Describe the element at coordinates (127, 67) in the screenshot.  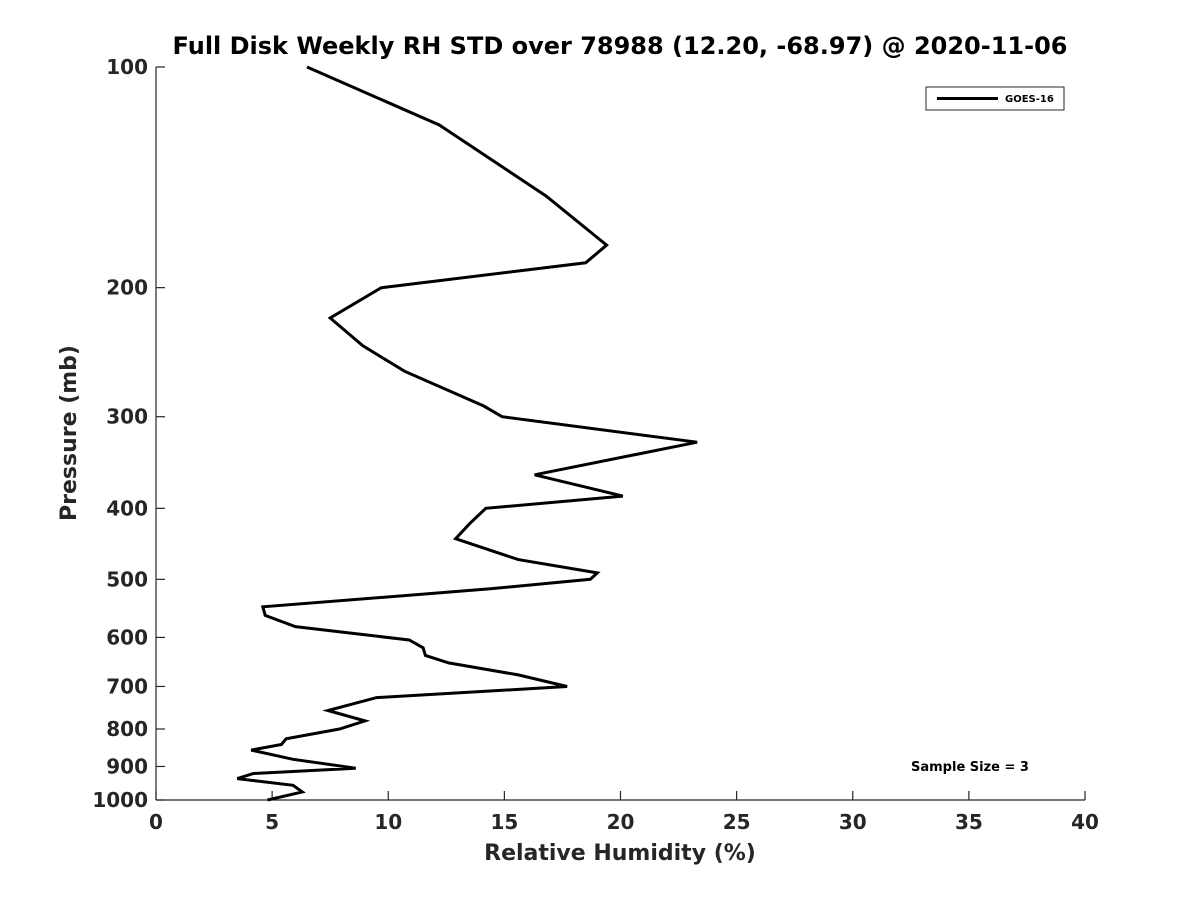
I see `y-tick-label: 100` at that location.